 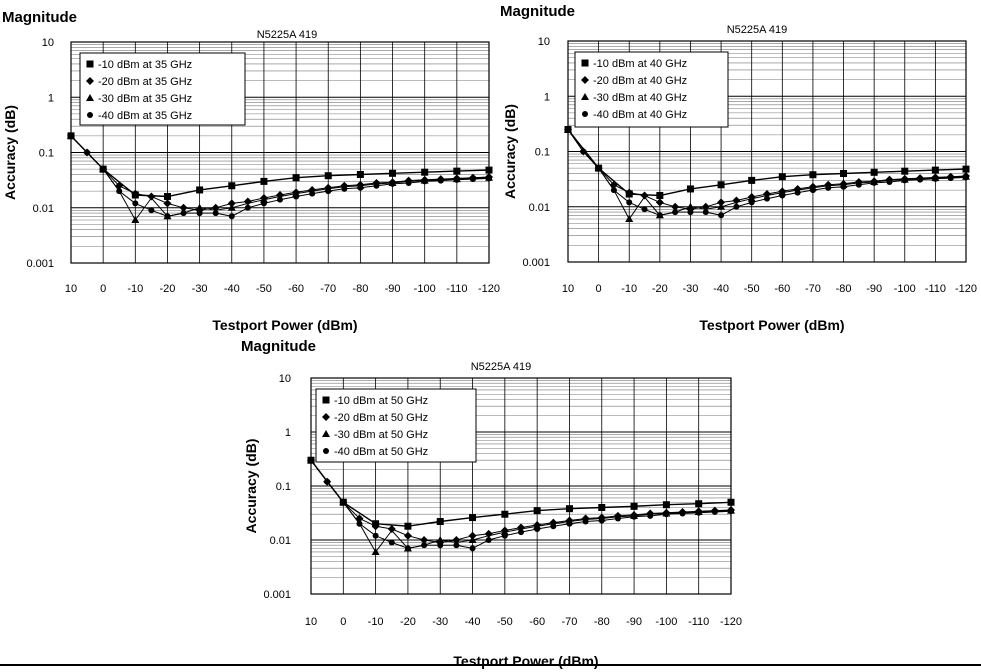 What do you see at coordinates (283, 487) in the screenshot?
I see `y-tick-label: 0.1` at bounding box center [283, 487].